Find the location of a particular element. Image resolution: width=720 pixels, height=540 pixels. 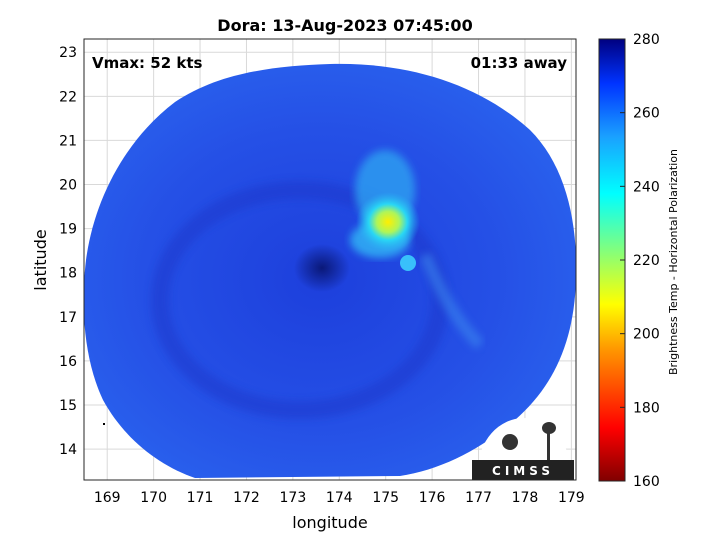

logo-text: CIMSS is located at coordinates (523, 471).